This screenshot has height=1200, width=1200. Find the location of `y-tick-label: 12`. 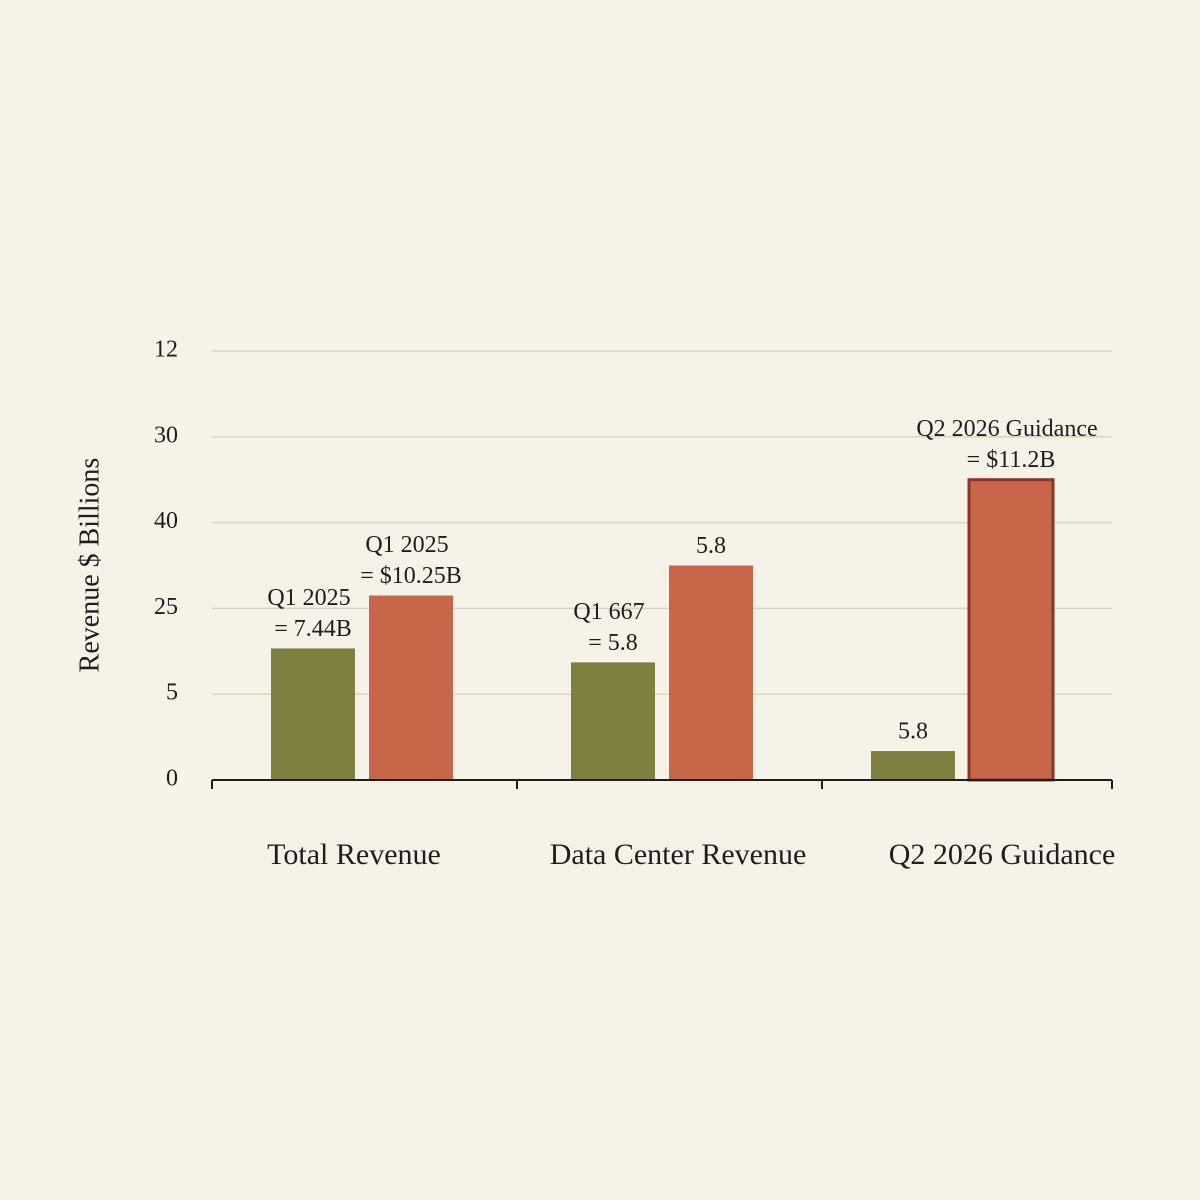

y-tick-label: 12 is located at coordinates (166, 350).